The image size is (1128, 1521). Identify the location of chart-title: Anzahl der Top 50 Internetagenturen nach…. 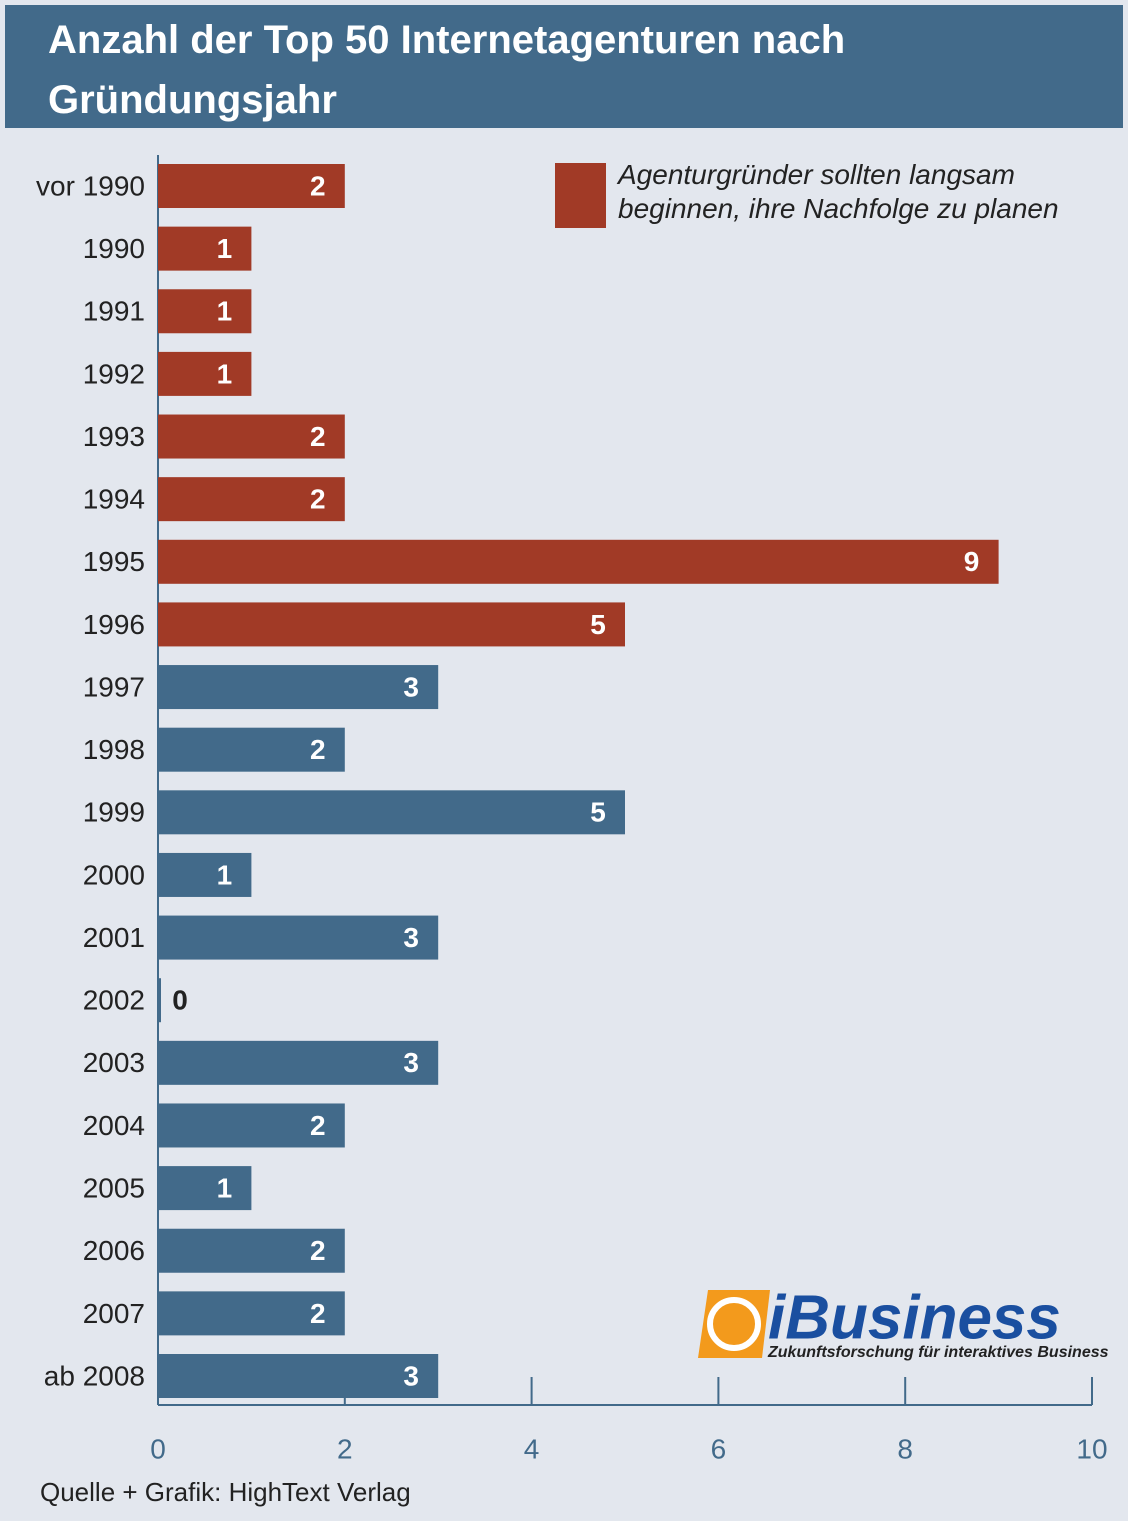
(447, 70).